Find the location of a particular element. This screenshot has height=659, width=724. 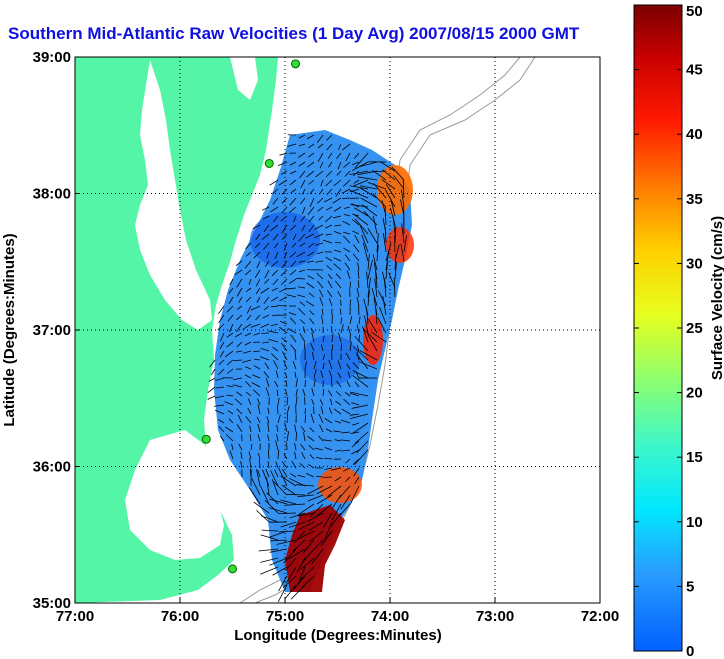

station-marker is located at coordinates (206, 439).